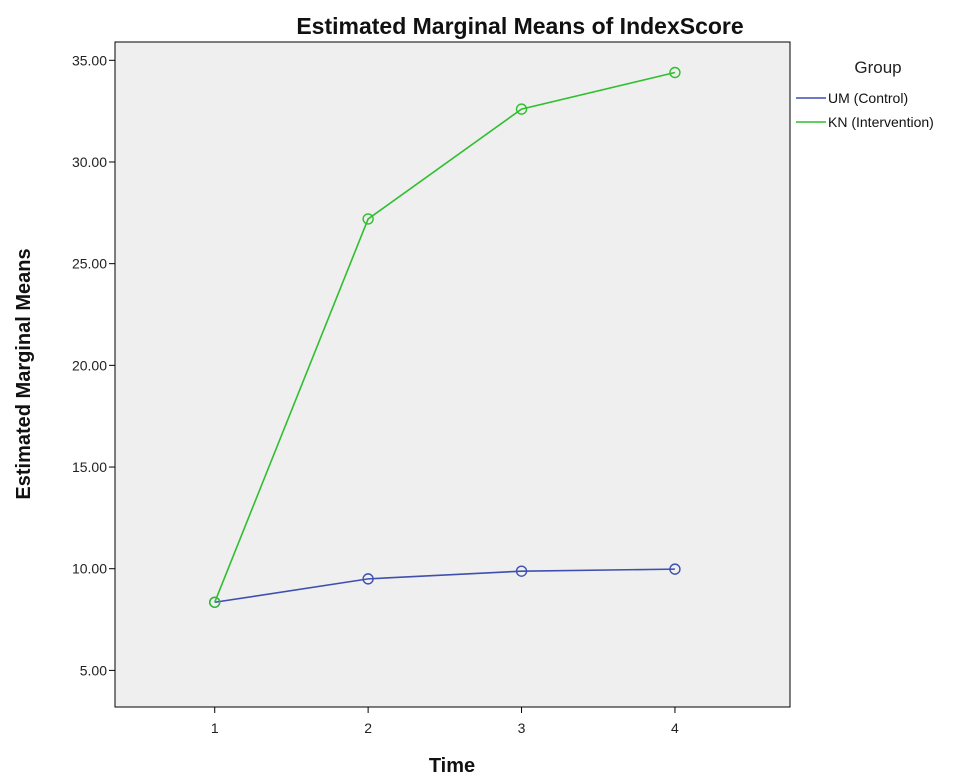 The image size is (971, 778). I want to click on y-tick-label: 35.00, so click(89, 60).